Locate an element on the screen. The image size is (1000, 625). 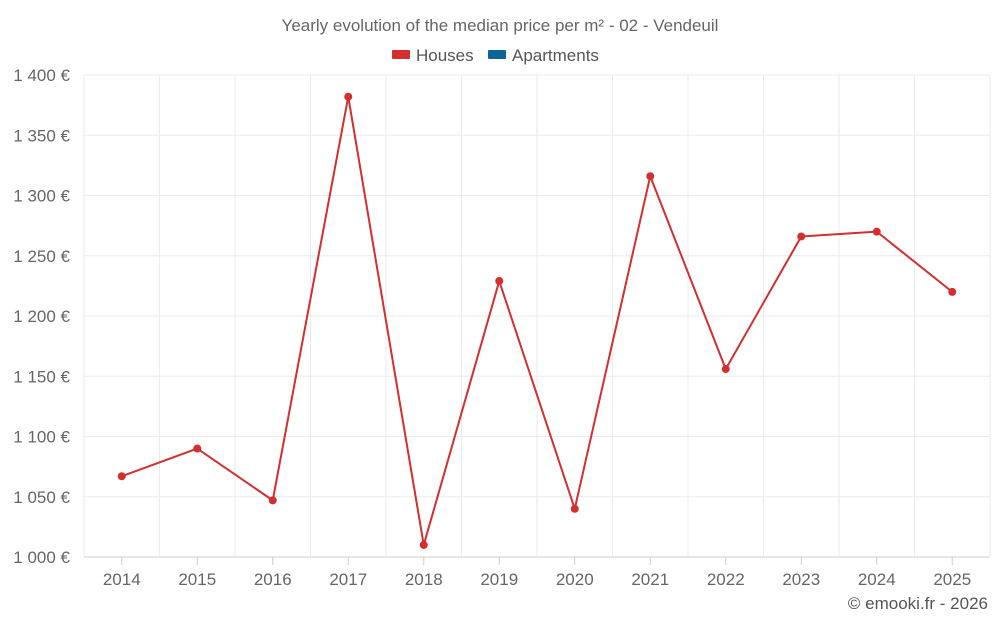
legend-label-houses: Houses is located at coordinates (445, 55).